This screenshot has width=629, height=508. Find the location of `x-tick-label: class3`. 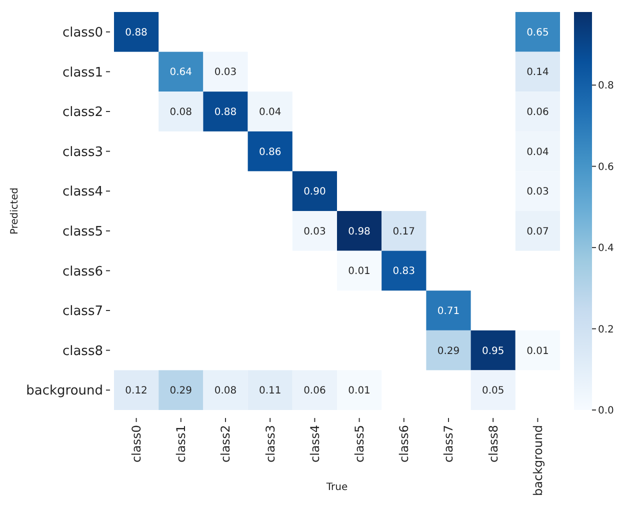

x-tick-label: class3 is located at coordinates (270, 443).